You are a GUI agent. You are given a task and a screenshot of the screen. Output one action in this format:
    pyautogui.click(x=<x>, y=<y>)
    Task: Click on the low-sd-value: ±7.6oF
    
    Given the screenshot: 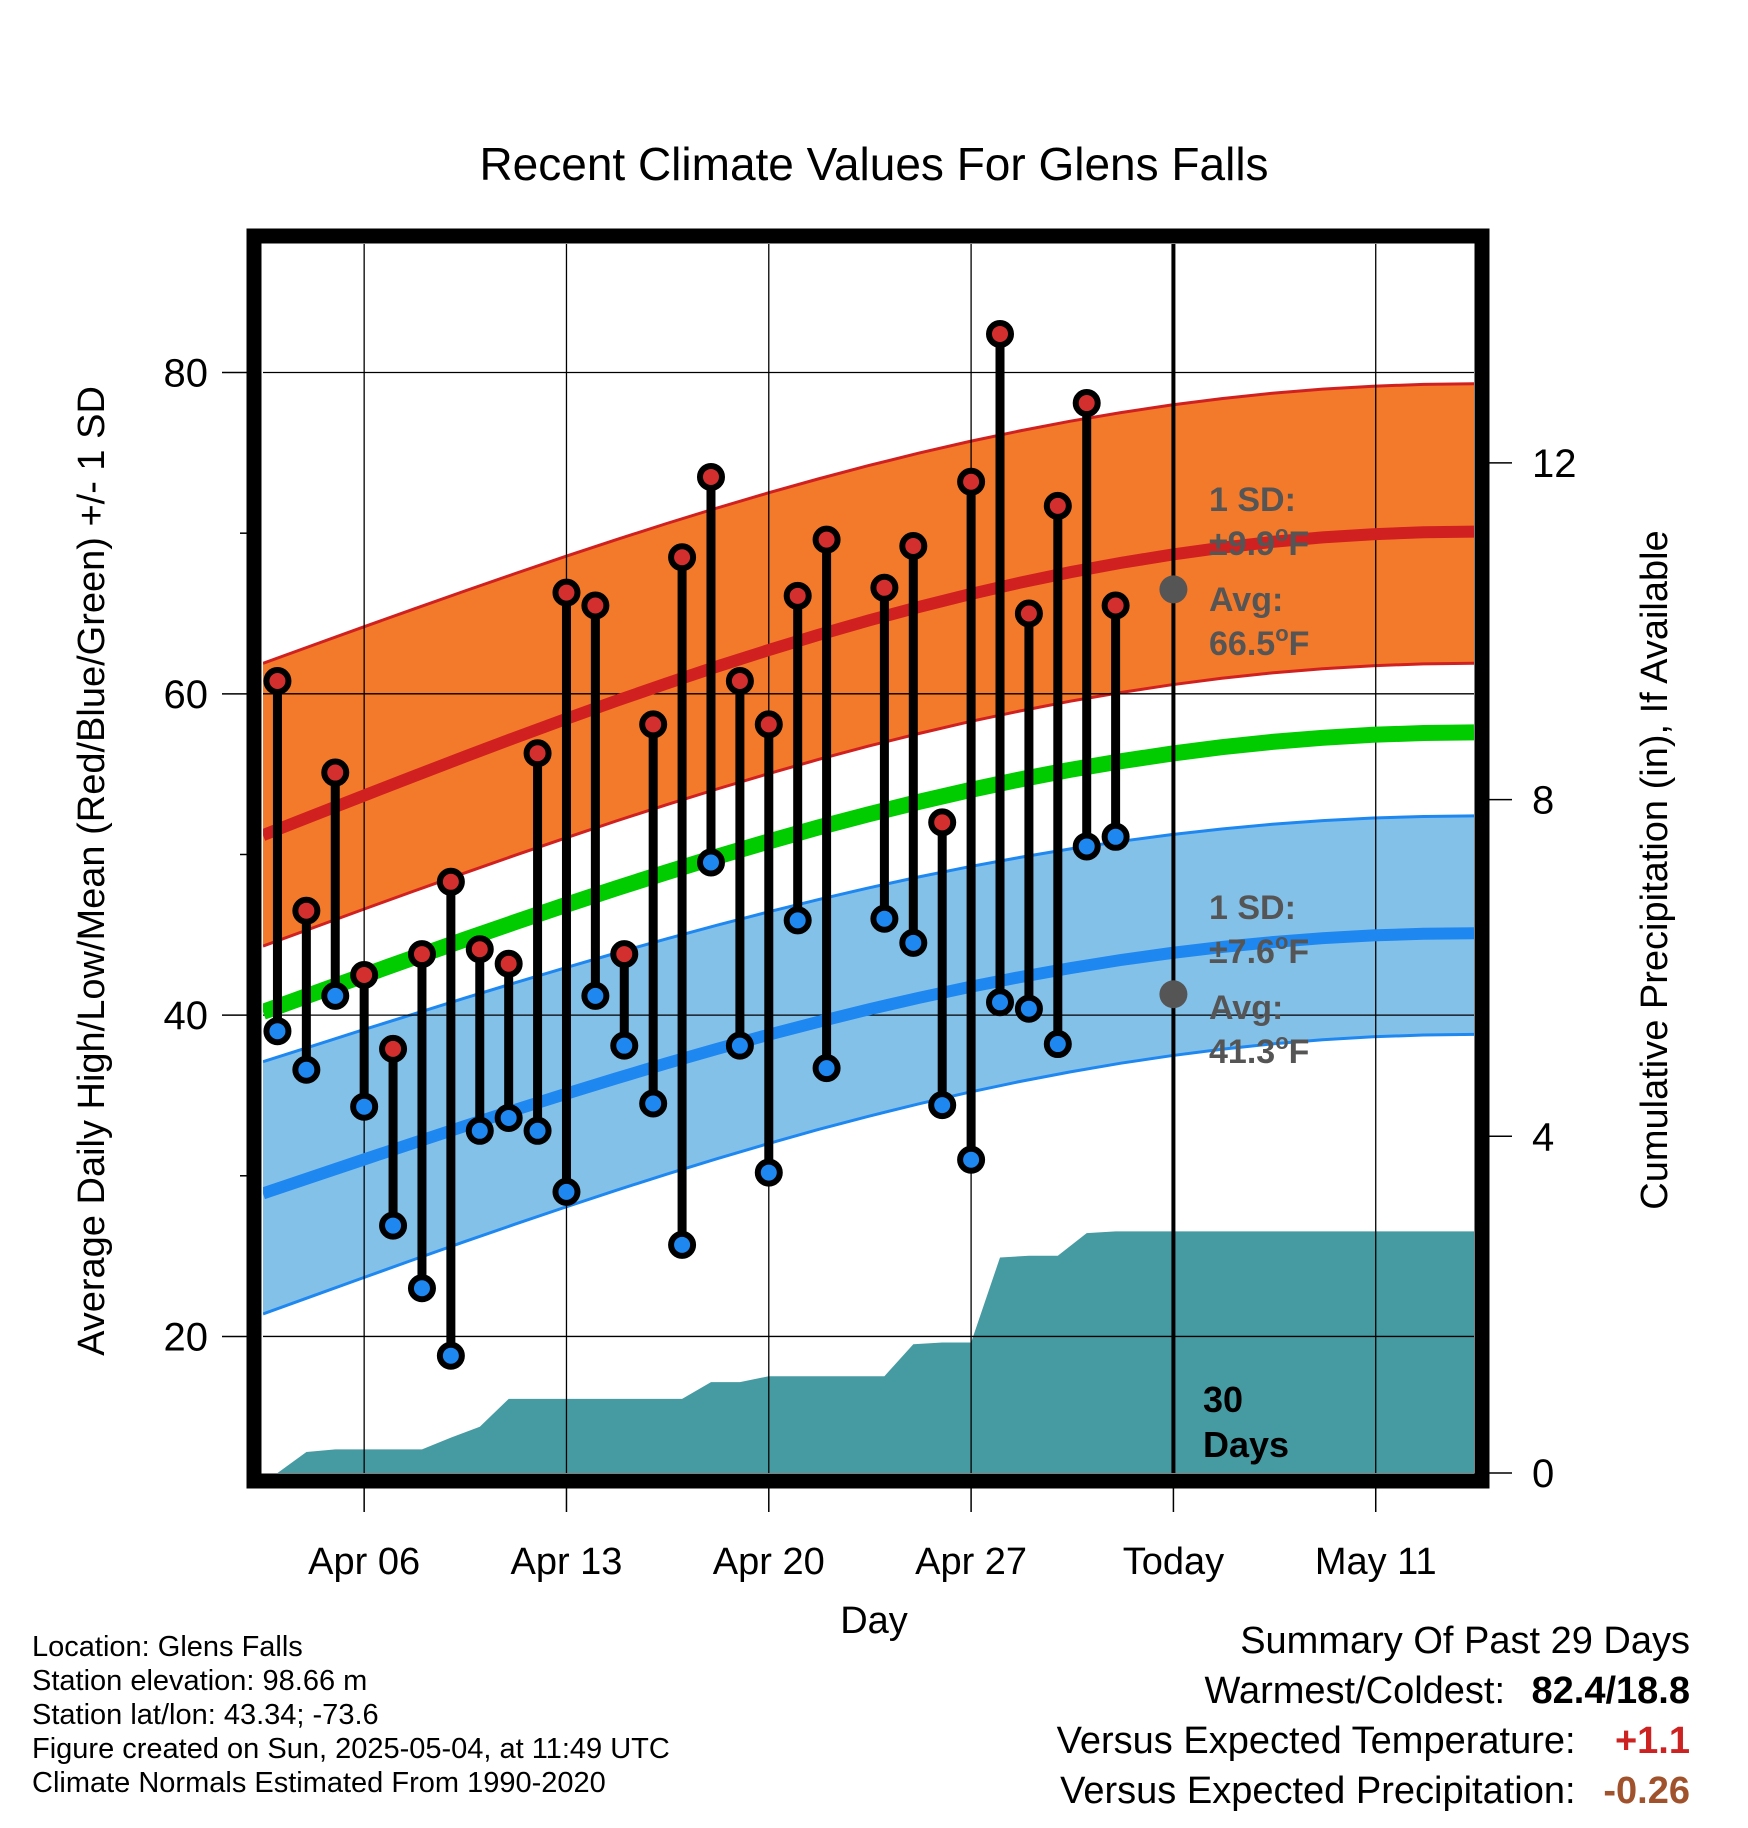 What is the action you would take?
    pyautogui.click(x=1259, y=950)
    